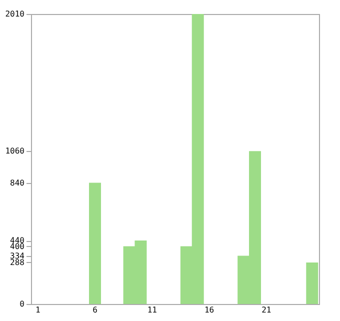 The image size is (340, 321). What do you see at coordinates (95, 310) in the screenshot?
I see `x-tick-label: 6` at bounding box center [95, 310].